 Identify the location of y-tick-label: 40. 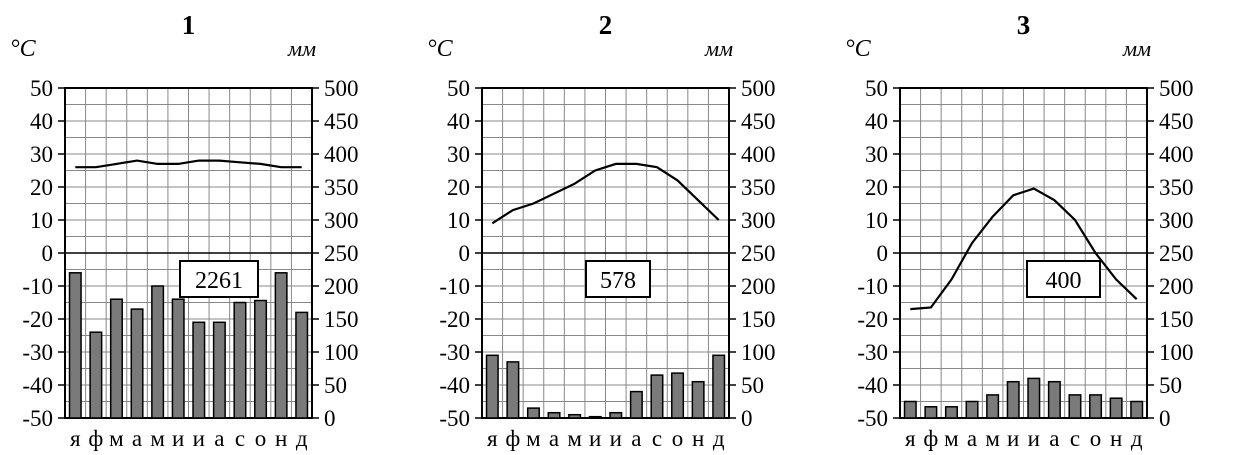
(876, 121).